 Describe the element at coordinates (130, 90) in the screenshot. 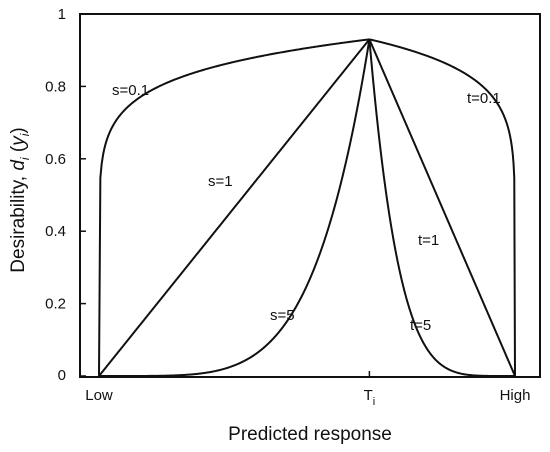

I see `curve-label: s=0.1` at that location.